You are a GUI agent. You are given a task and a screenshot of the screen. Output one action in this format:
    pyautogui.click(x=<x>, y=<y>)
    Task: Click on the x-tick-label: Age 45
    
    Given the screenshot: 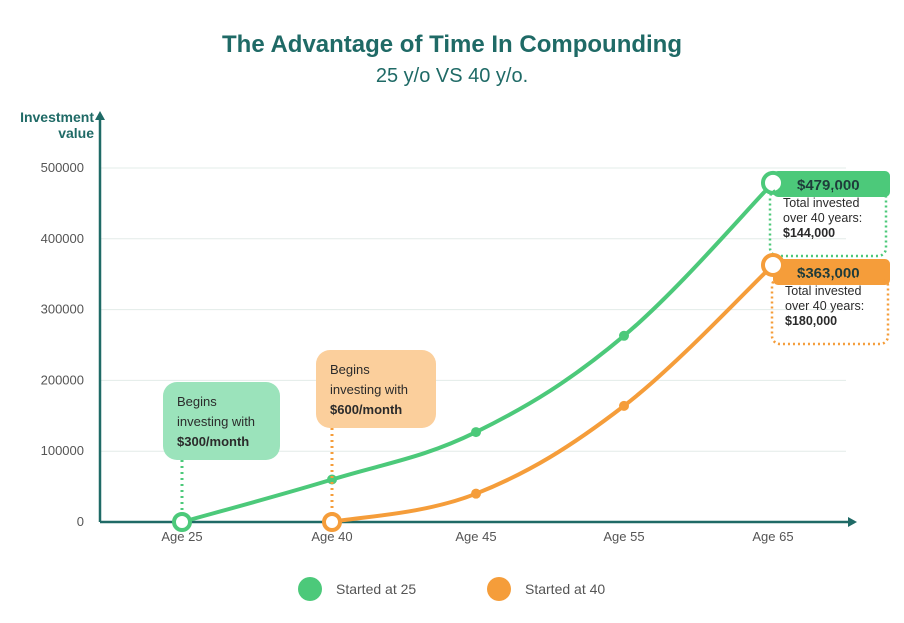 What is the action you would take?
    pyautogui.click(x=475, y=536)
    